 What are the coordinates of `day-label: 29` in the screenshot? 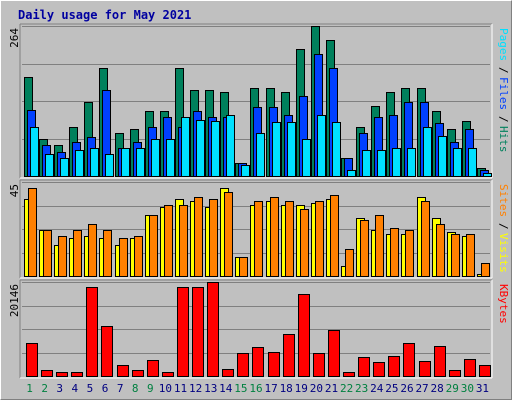 It's located at (452, 388).